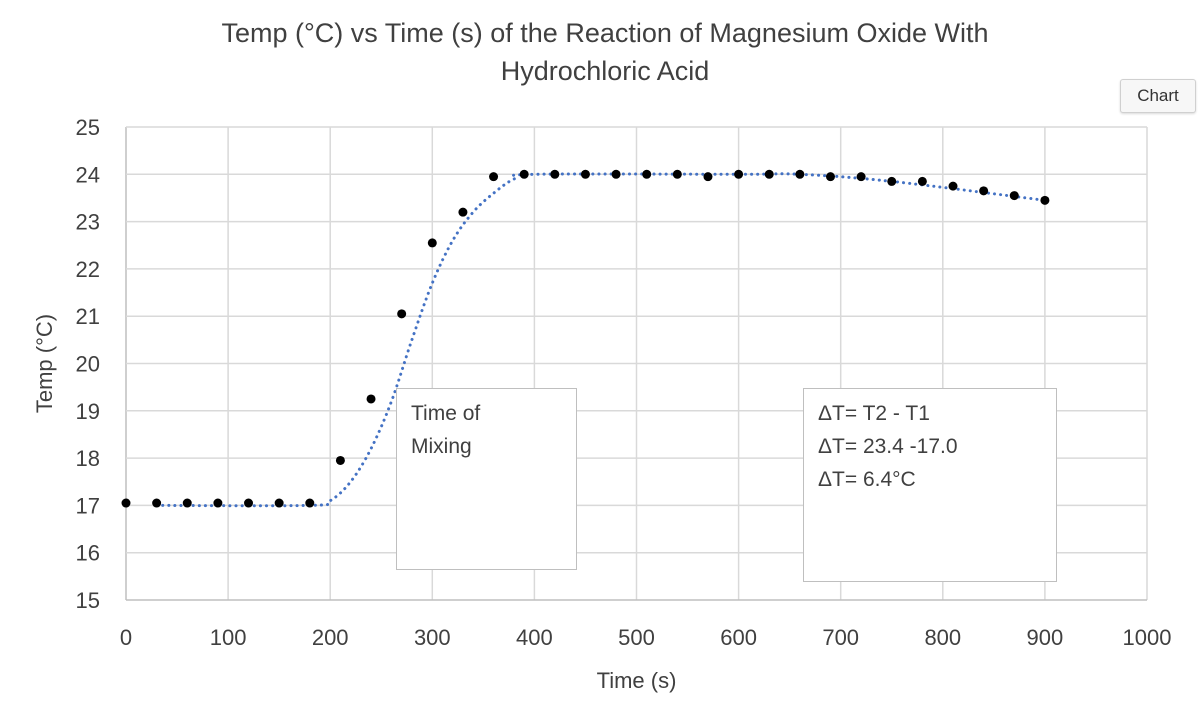 This screenshot has width=1200, height=723. What do you see at coordinates (441, 446) in the screenshot?
I see `annotation-line: Mixing` at bounding box center [441, 446].